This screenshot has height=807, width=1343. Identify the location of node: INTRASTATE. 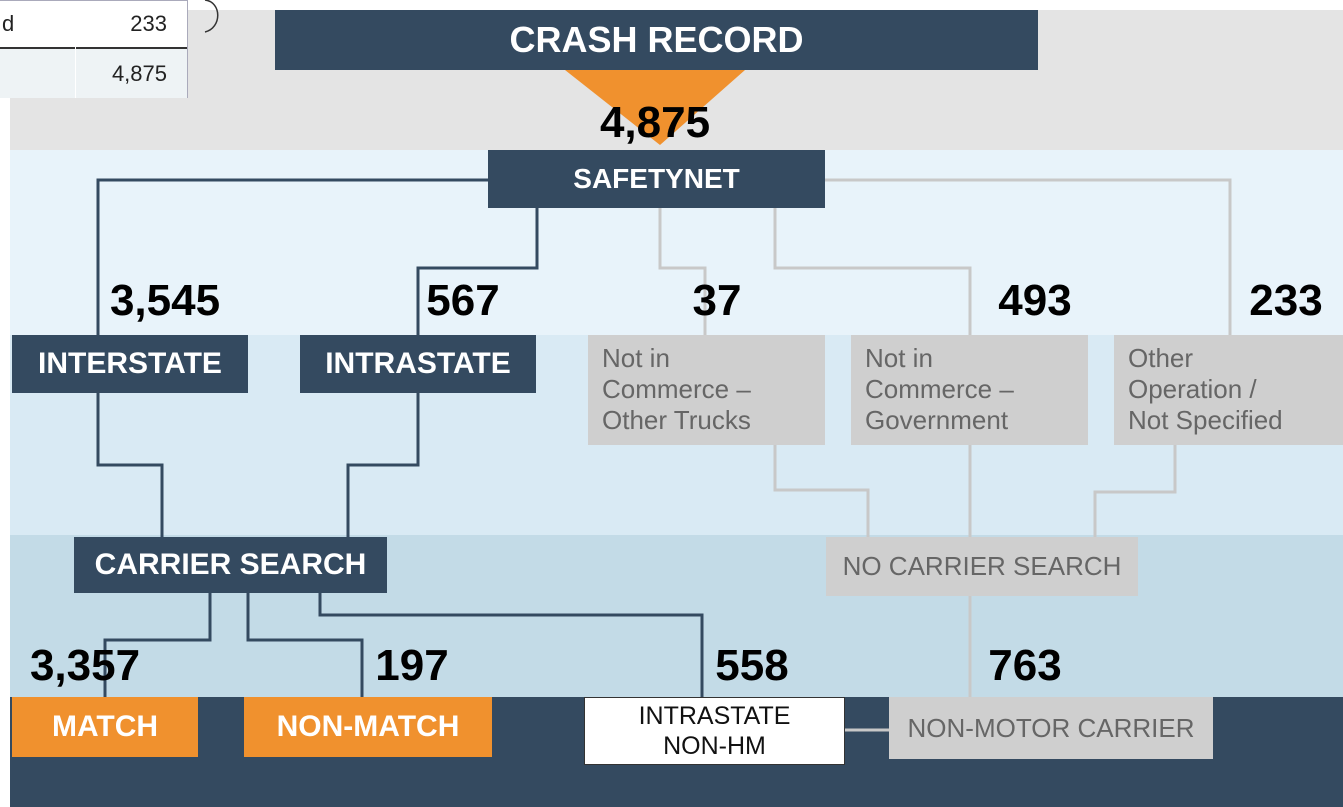
(418, 364).